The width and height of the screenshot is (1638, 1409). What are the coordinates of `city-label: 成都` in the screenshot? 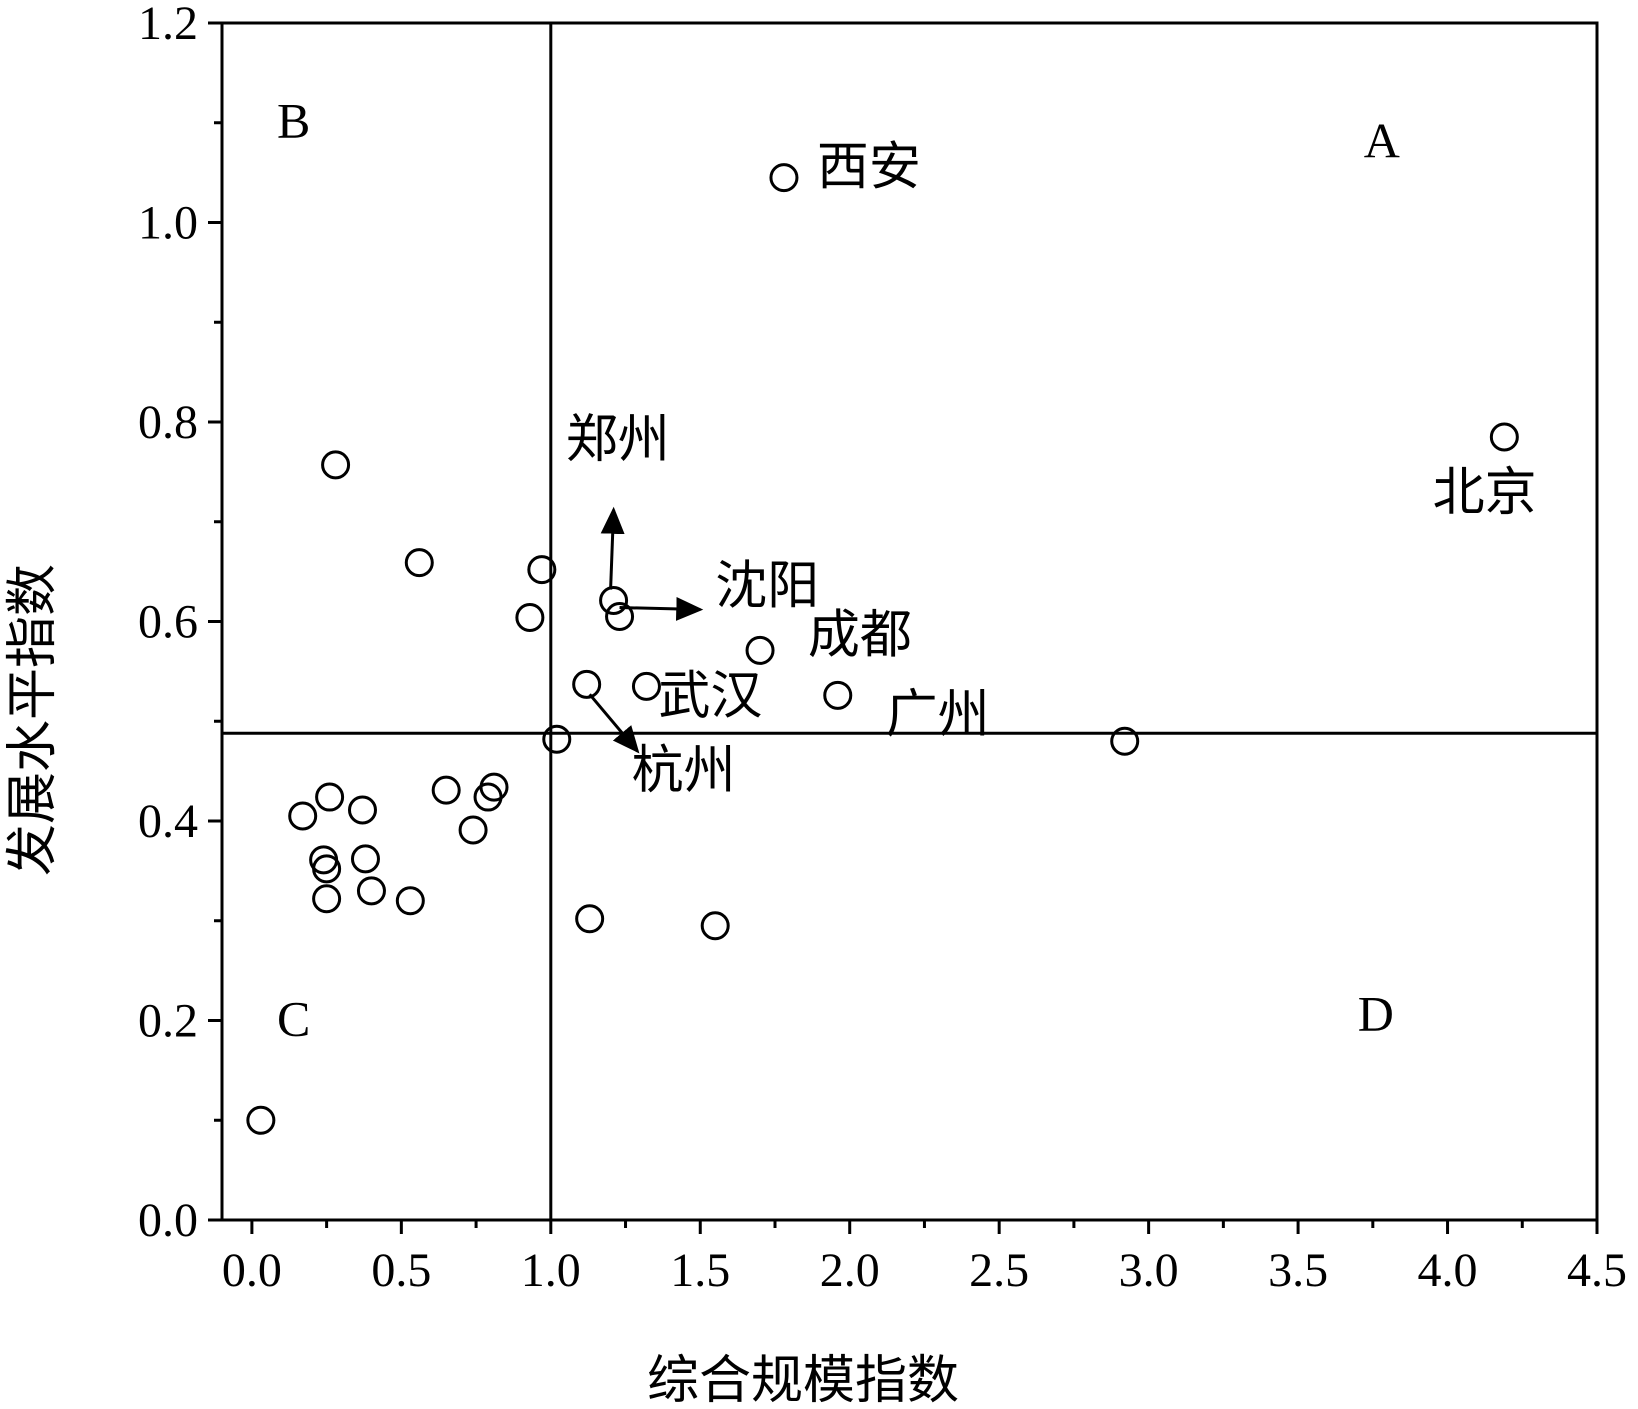 It's located at (860, 635).